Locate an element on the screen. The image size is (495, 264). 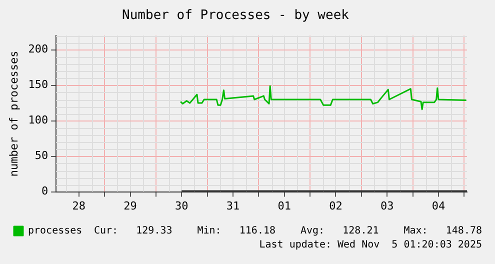
x-tick-label: 29 is located at coordinates (130, 205).